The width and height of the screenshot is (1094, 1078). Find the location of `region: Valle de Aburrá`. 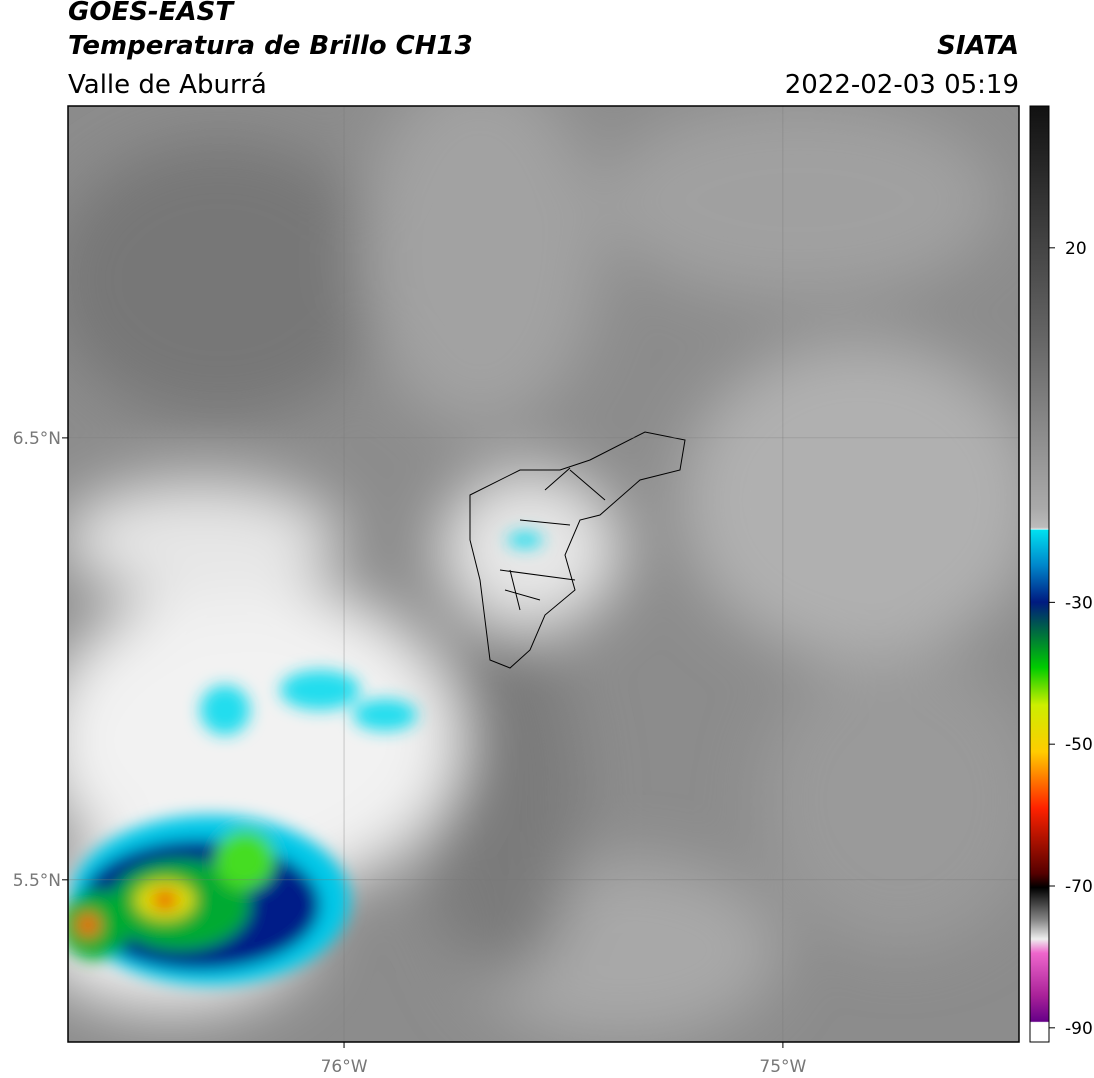

region: Valle de Aburrá is located at coordinates (167, 85).